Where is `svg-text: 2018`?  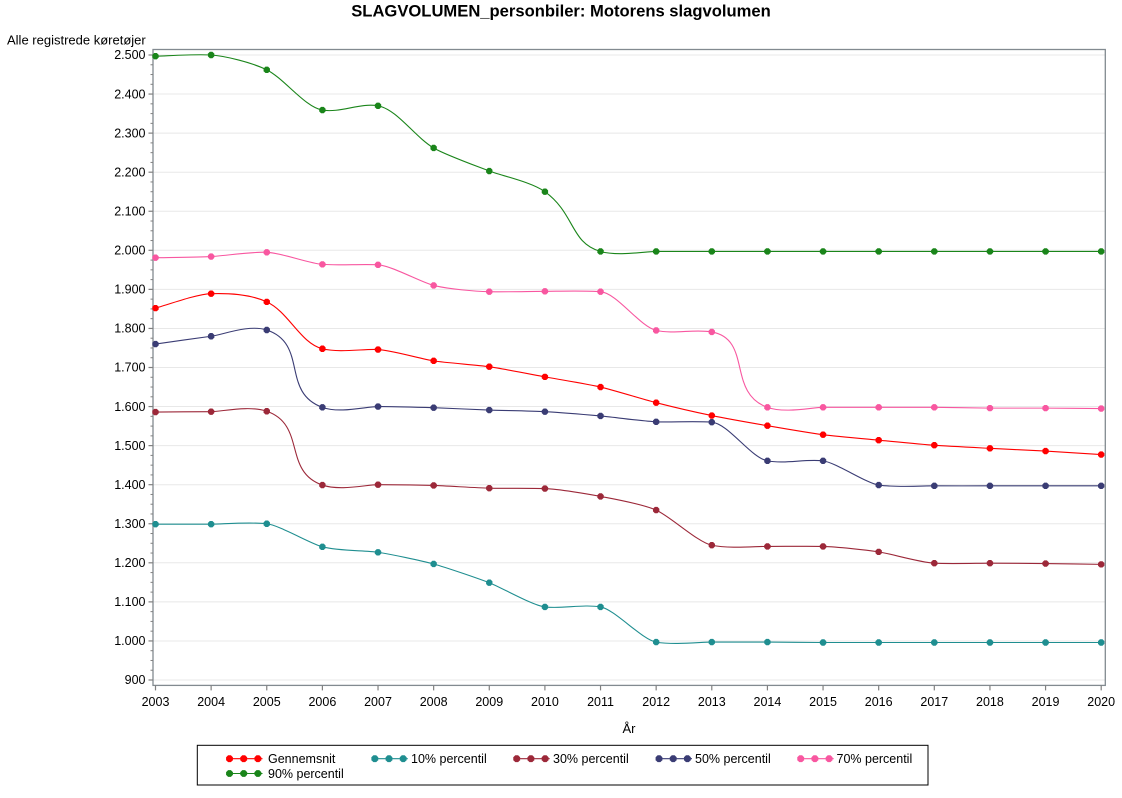
svg-text: 2018 is located at coordinates (990, 702).